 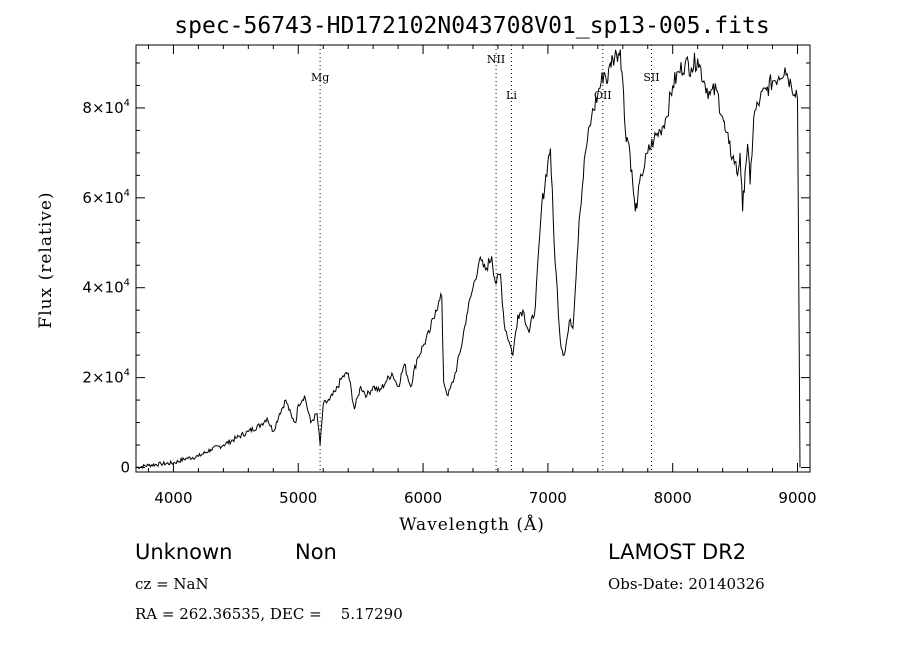 What do you see at coordinates (797, 498) in the screenshot?
I see `x-tick-label: 9000` at bounding box center [797, 498].